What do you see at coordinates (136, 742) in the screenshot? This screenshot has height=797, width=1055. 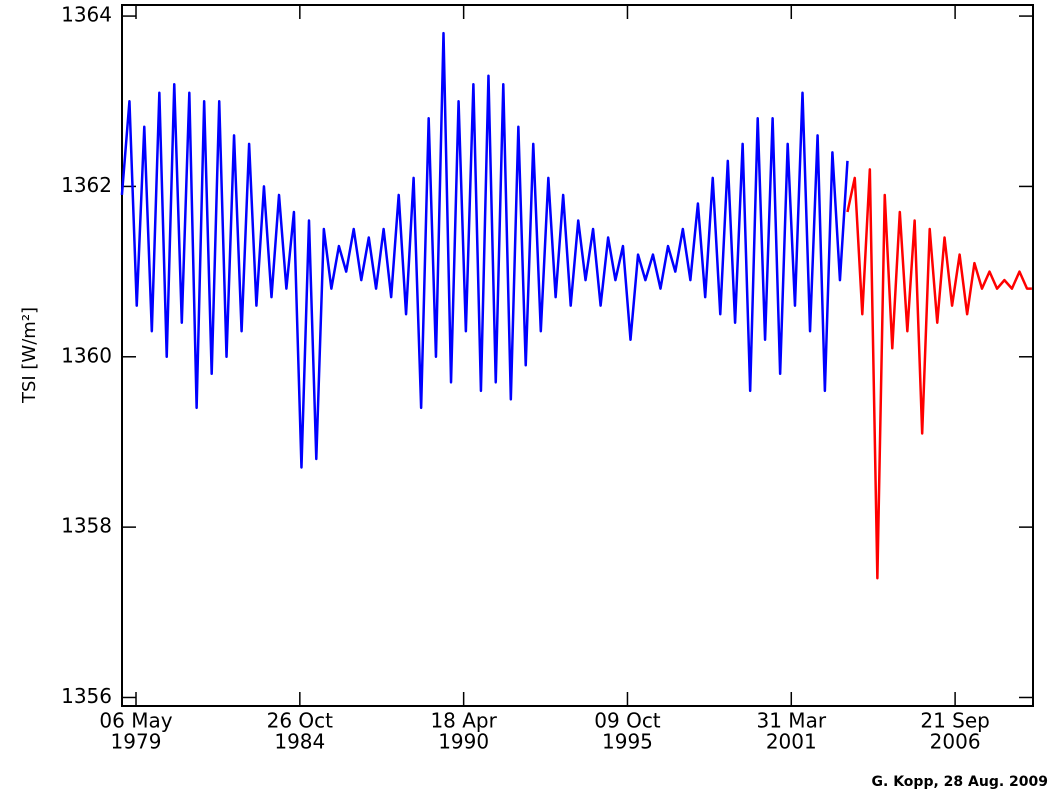 I see `x-tick-label: 1979` at bounding box center [136, 742].